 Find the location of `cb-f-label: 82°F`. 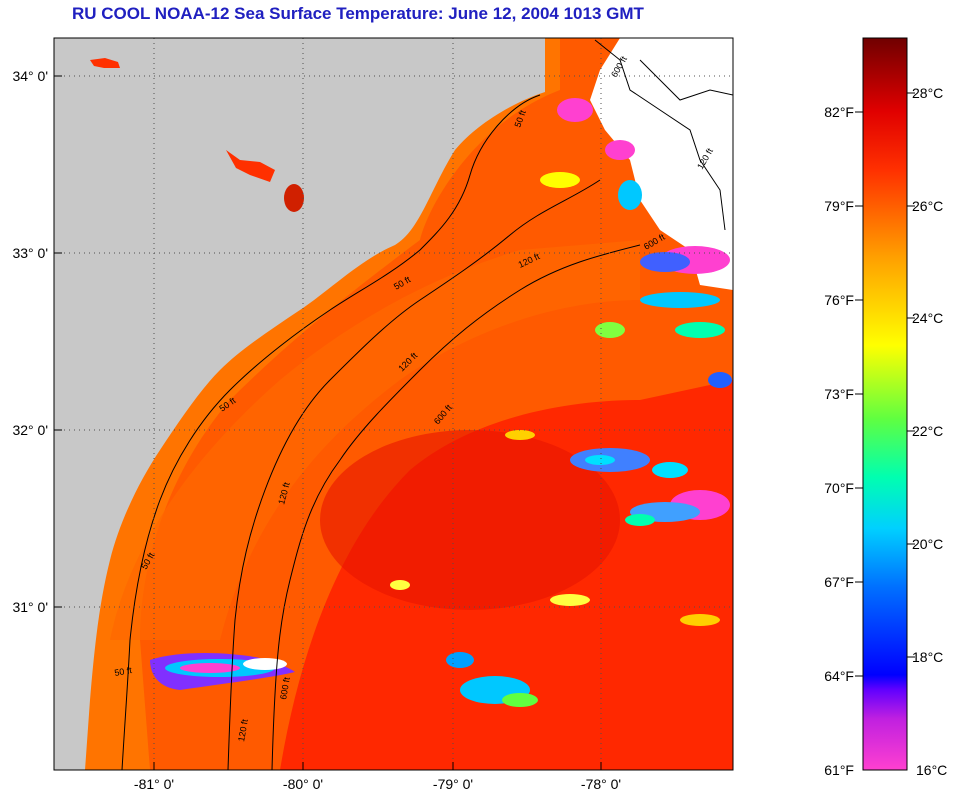

cb-f-label: 82°F is located at coordinates (839, 112).